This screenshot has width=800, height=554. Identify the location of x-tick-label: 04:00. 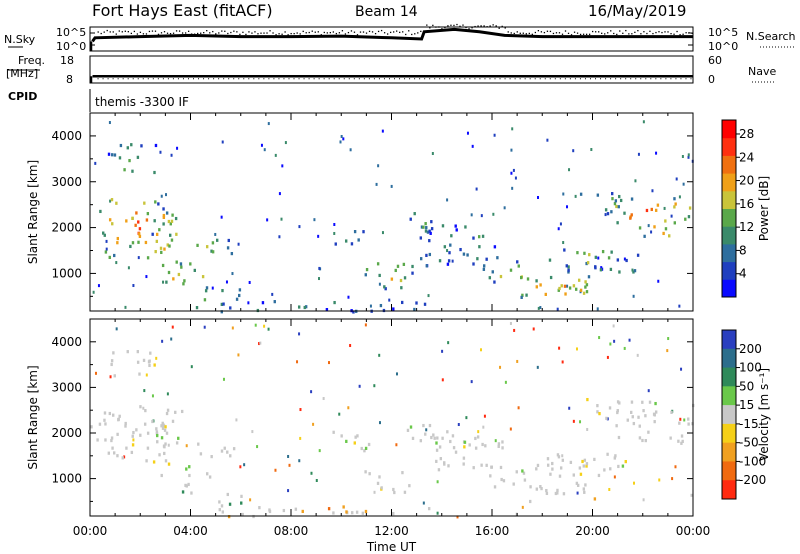
(190, 531).